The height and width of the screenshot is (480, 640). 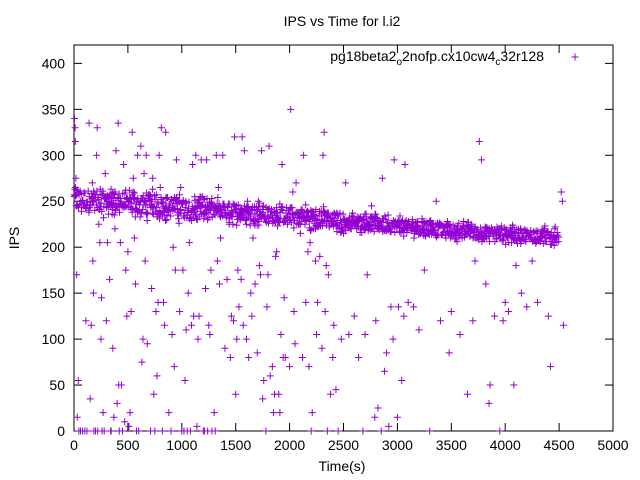 I want to click on x-tick-label: 2000, so click(x=289, y=445).